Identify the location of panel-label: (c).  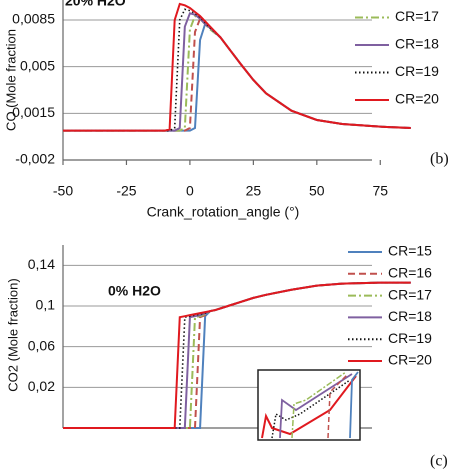
(439, 461).